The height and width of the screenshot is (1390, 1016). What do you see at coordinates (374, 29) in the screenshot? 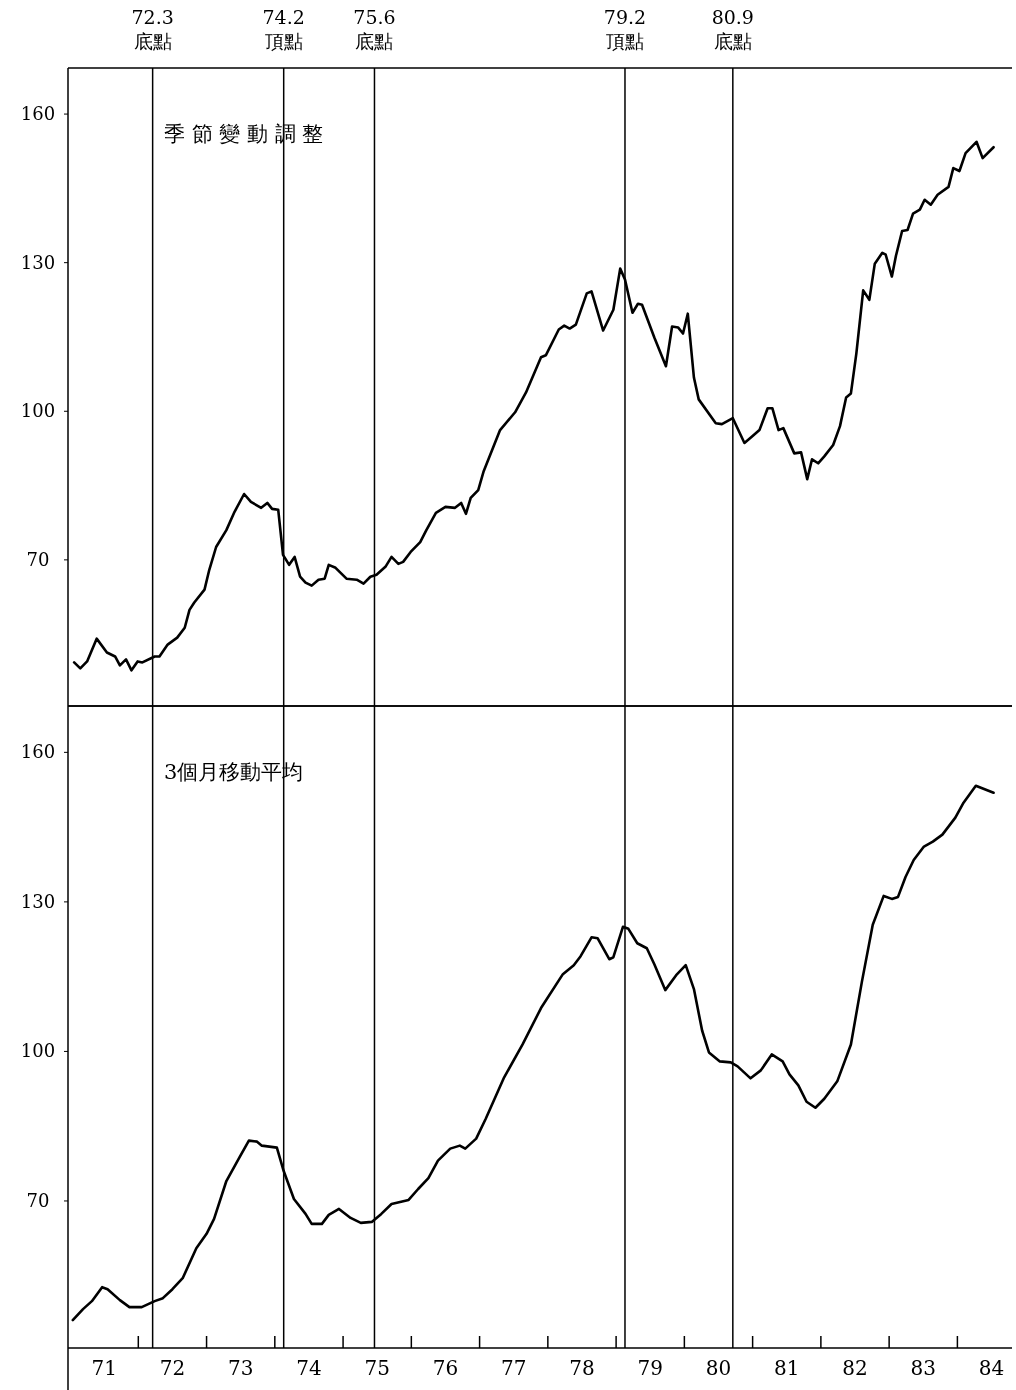
I see `ref-line-label: 75.6 底點` at bounding box center [374, 29].